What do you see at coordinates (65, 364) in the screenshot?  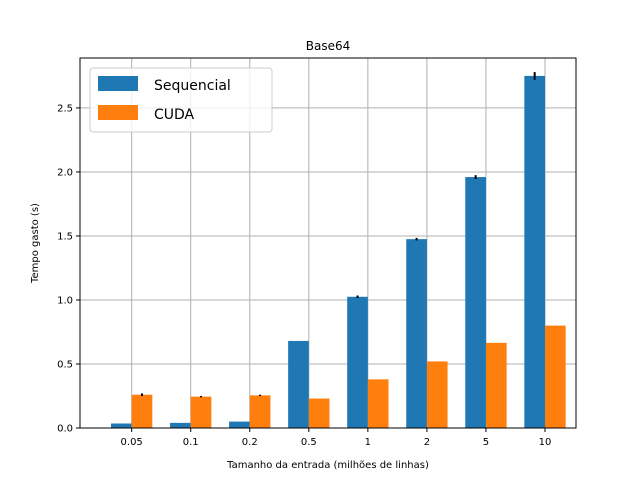 I see `y-tick-label: 0.5` at bounding box center [65, 364].